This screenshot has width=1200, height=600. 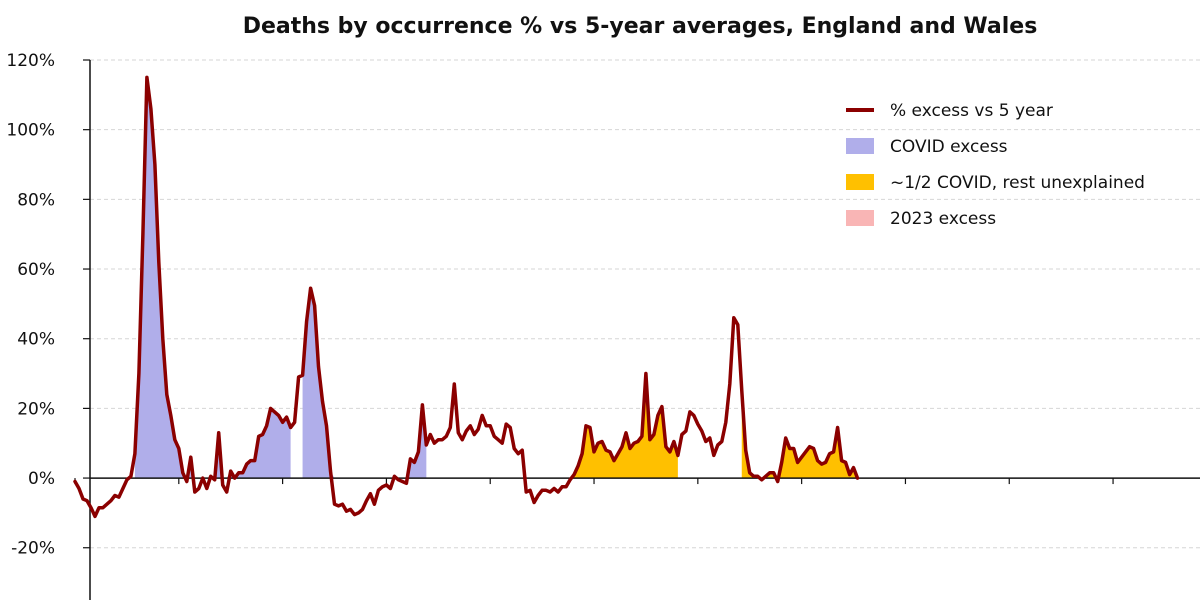 I want to click on y-tick-label: 80%, so click(x=36, y=200).